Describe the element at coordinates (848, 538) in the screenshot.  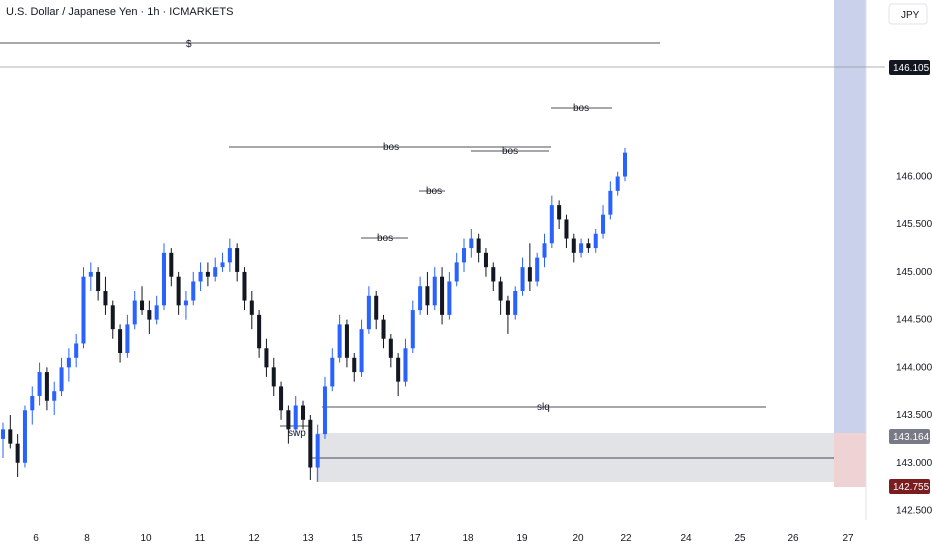
I see `x-tick-label: 27` at that location.